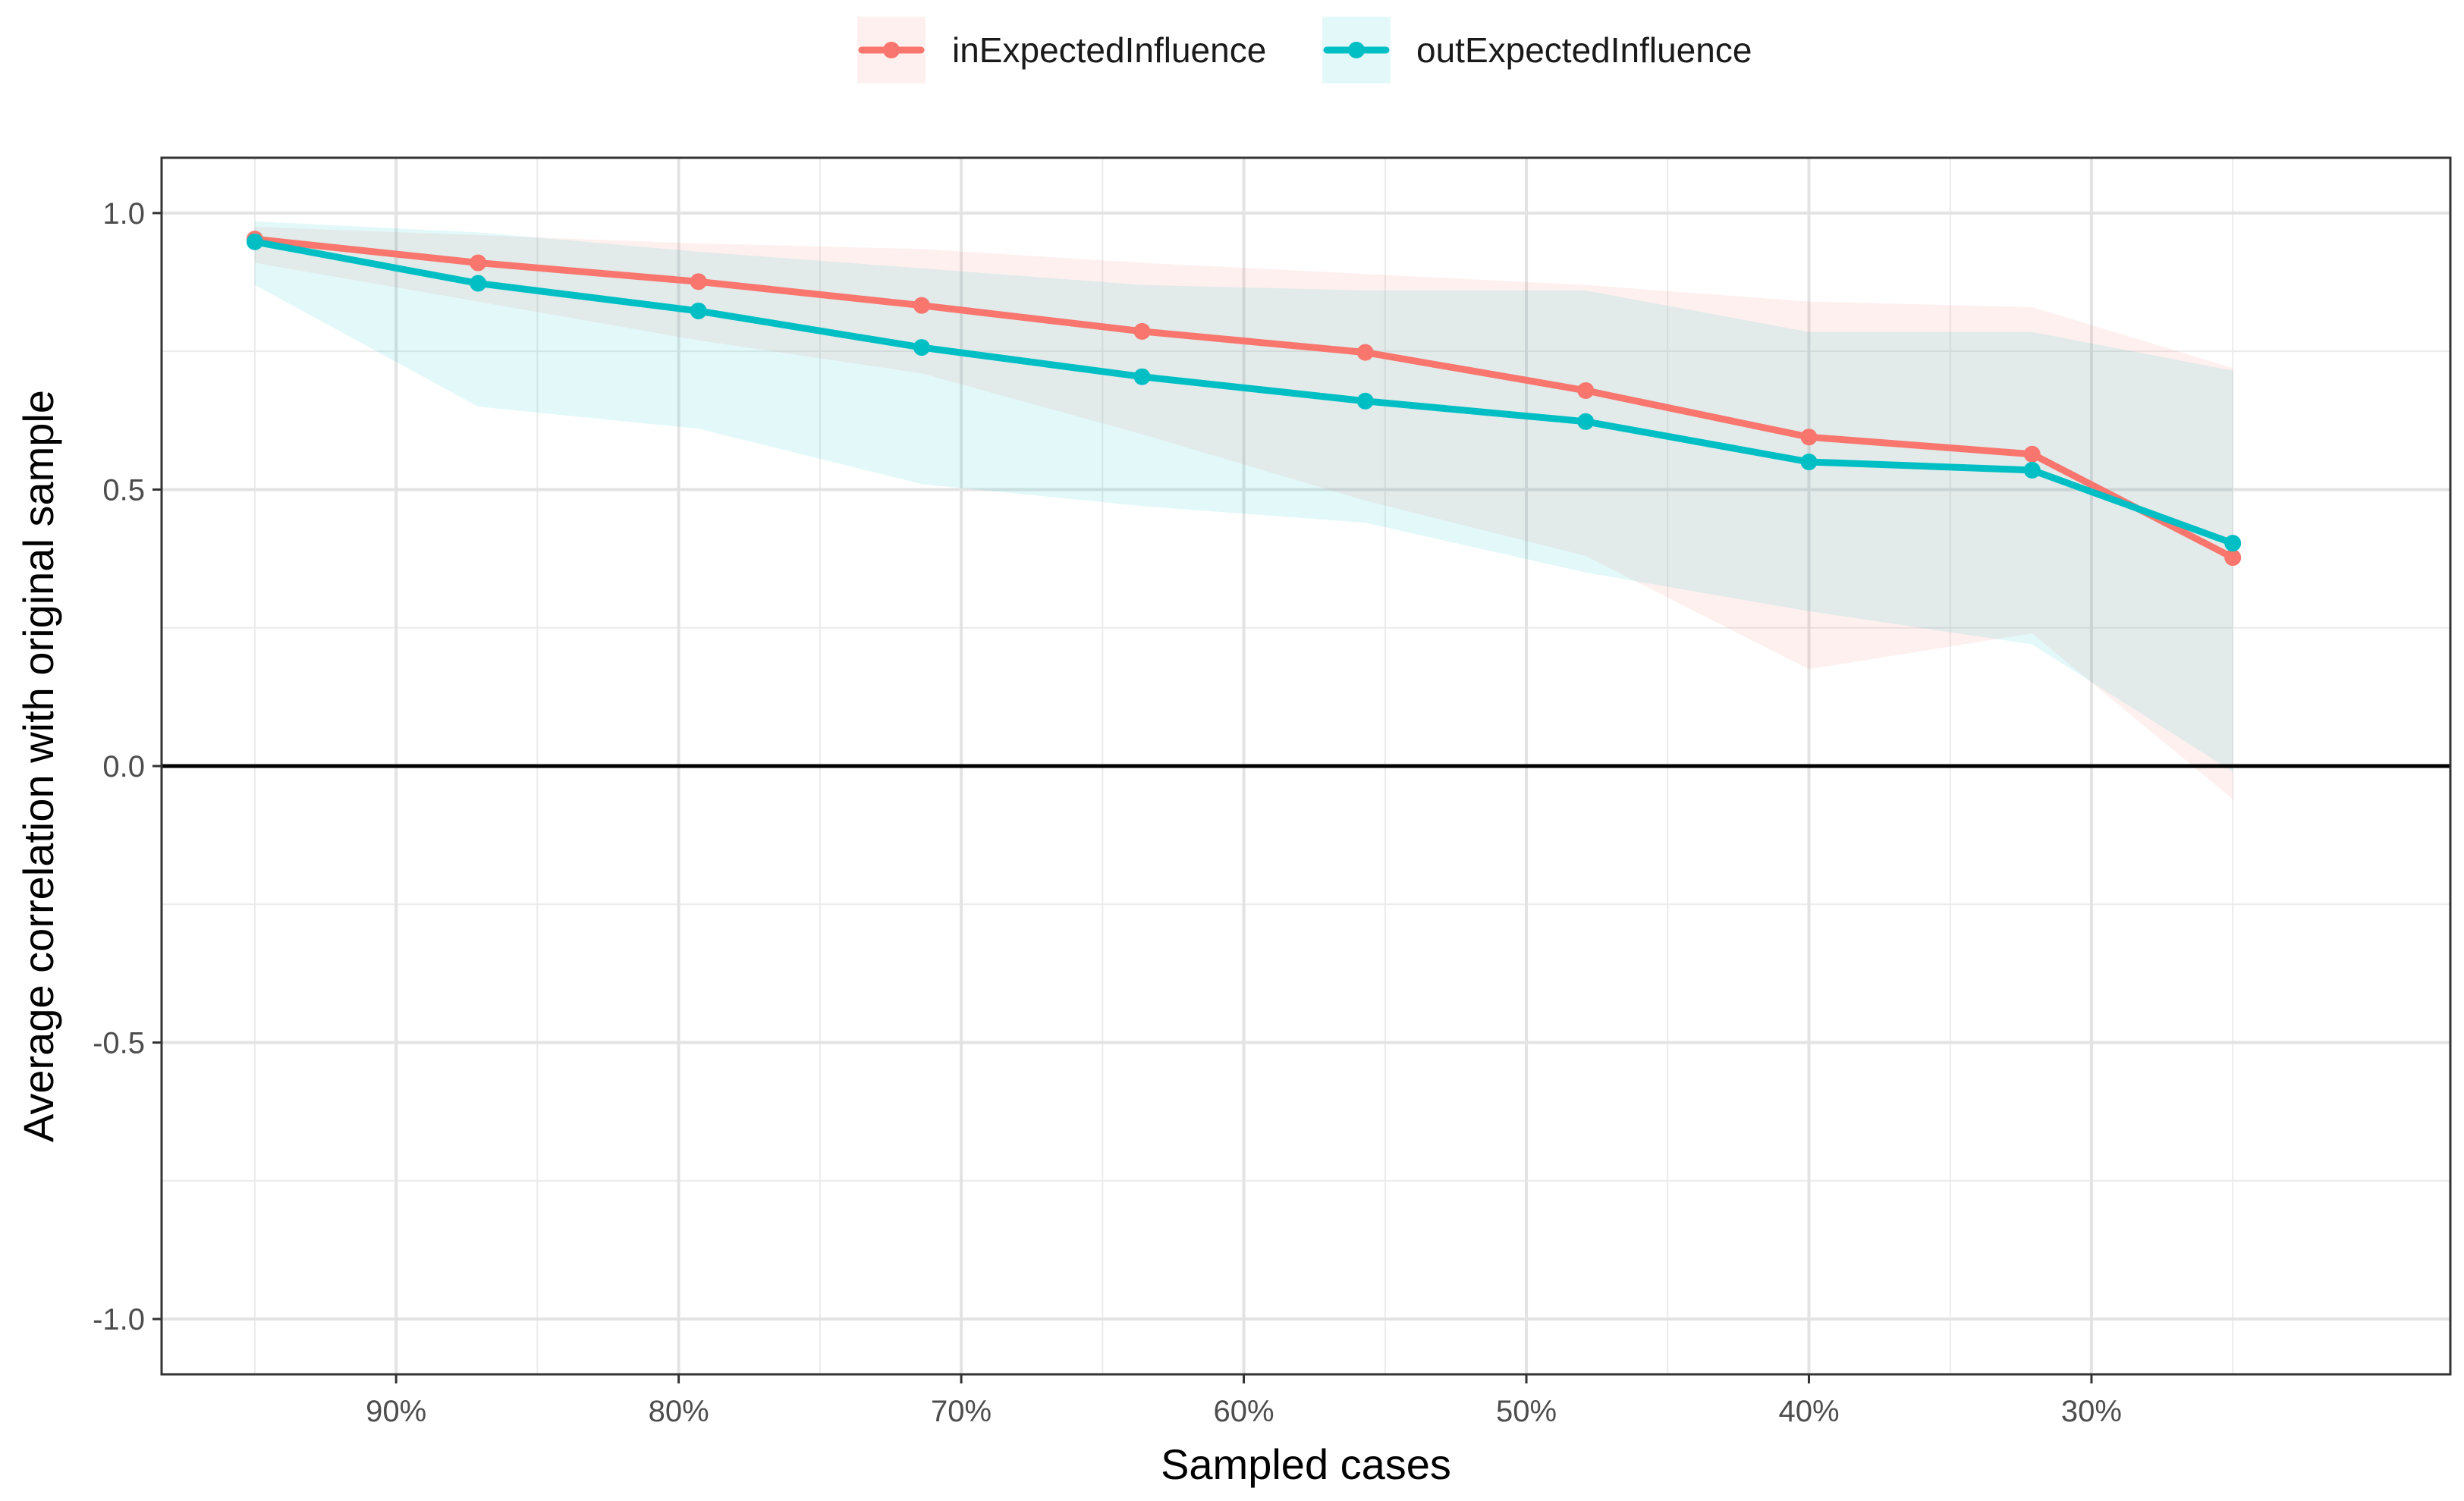 Image resolution: width=2464 pixels, height=1501 pixels. Describe the element at coordinates (396, 1411) in the screenshot. I see `x-tick-label: 90%` at that location.